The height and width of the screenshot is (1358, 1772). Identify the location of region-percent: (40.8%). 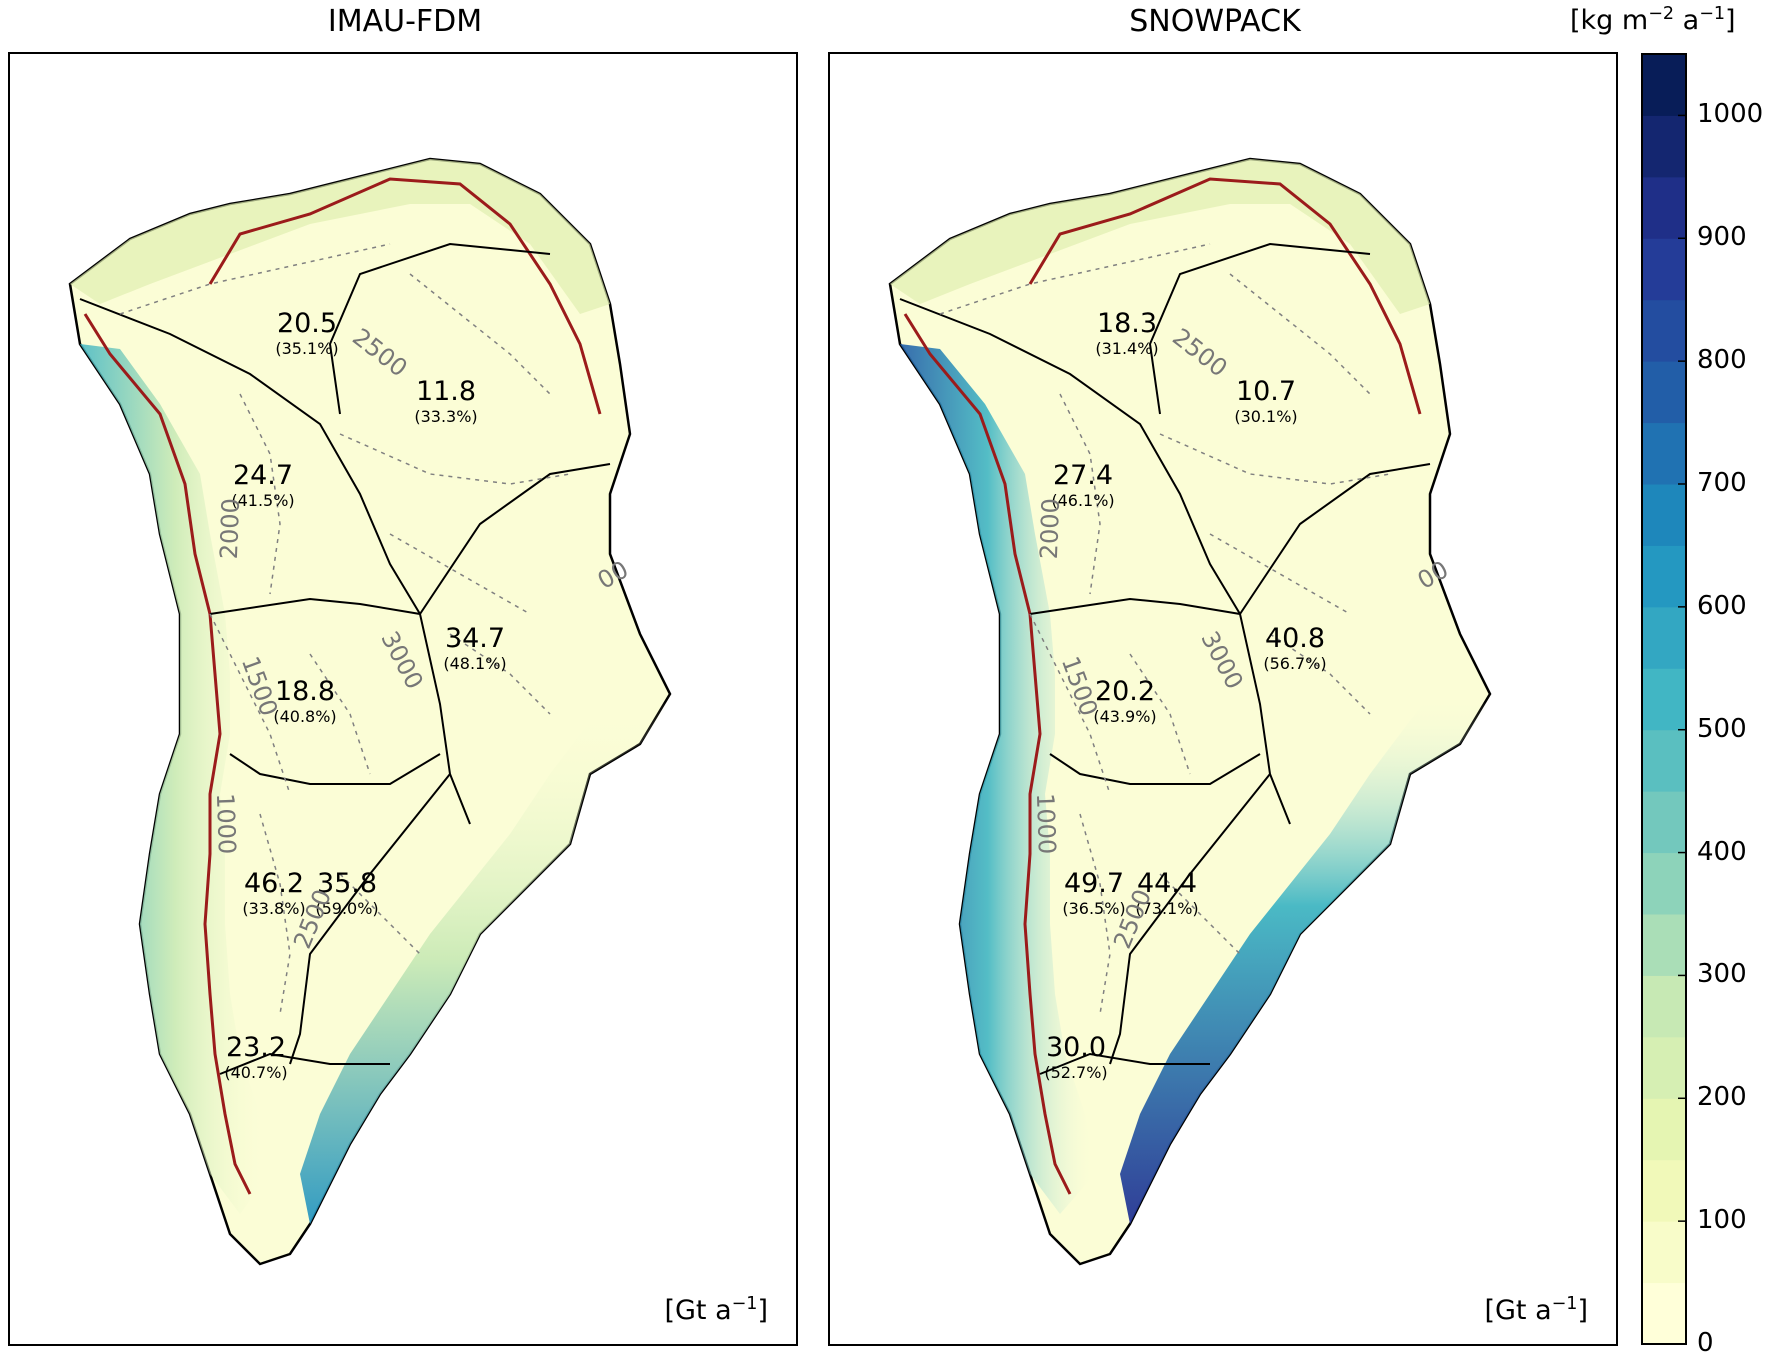
(304, 716).